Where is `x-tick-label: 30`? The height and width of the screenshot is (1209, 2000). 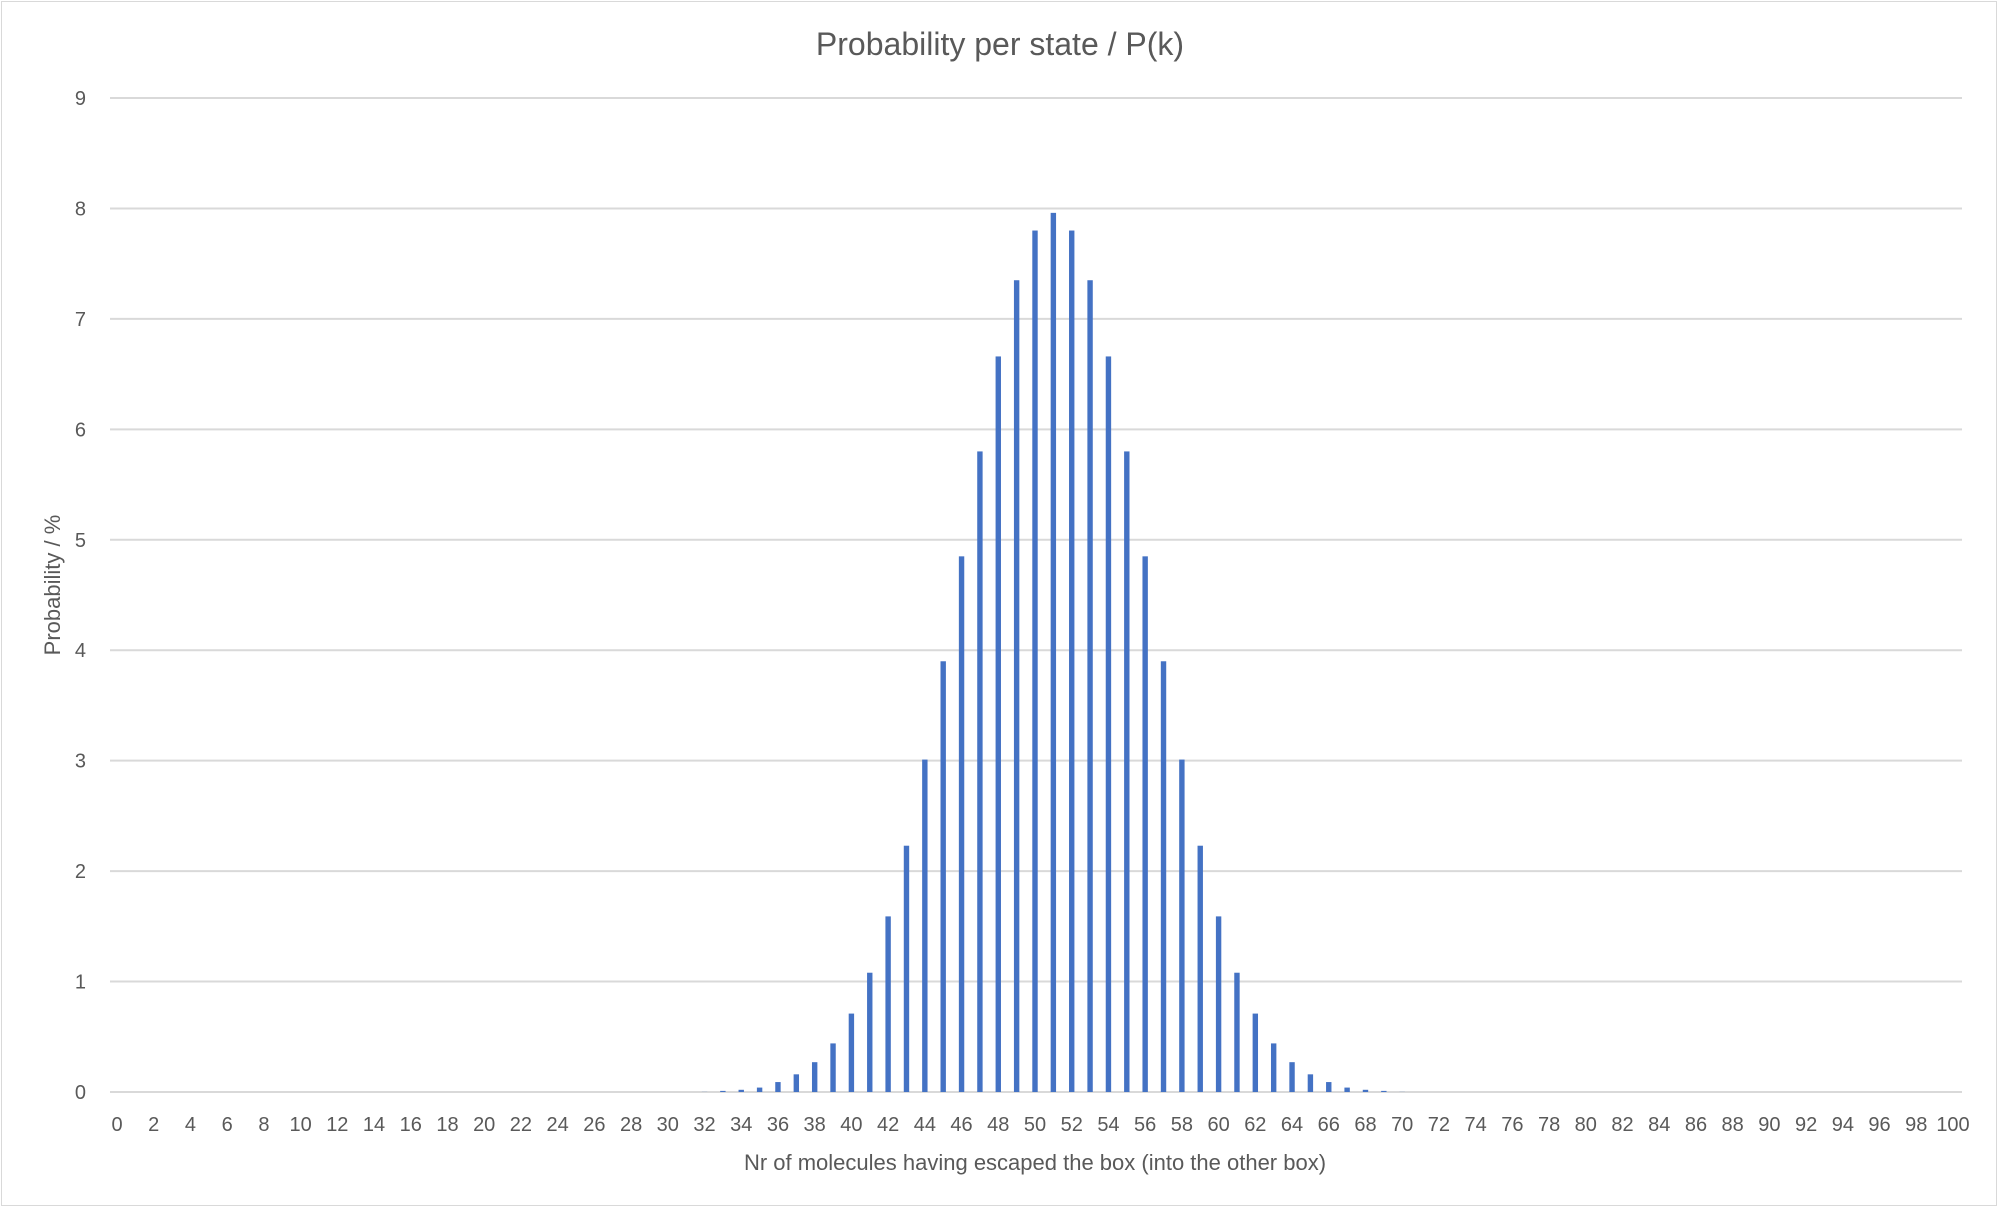 x-tick-label: 30 is located at coordinates (668, 1125).